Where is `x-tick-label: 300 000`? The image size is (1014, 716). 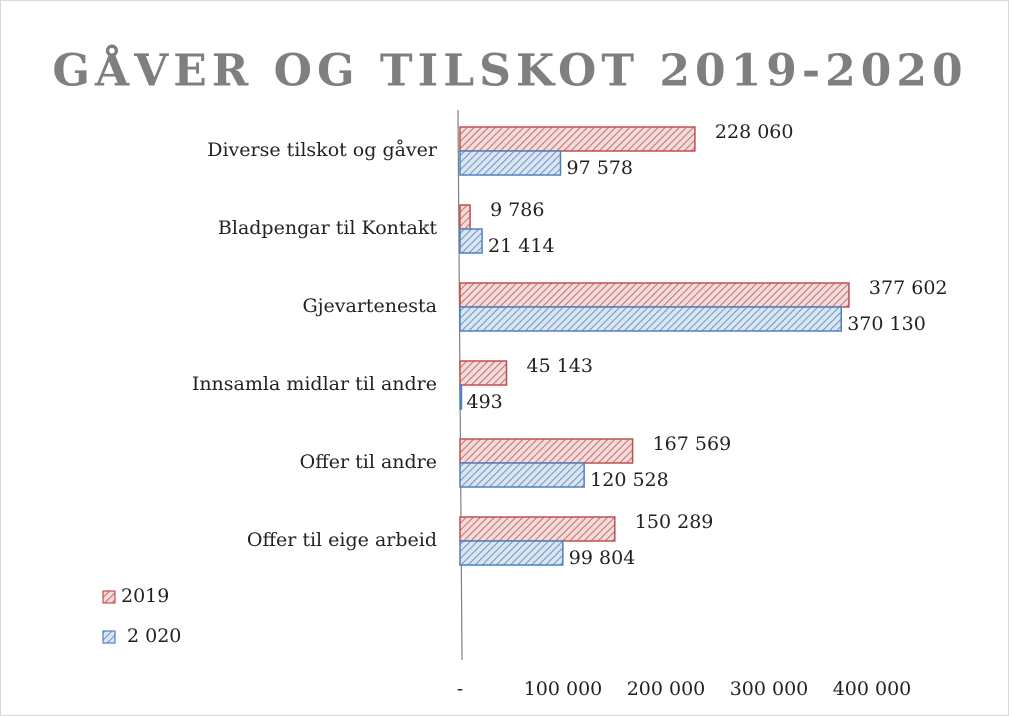 x-tick-label: 300 000 is located at coordinates (769, 689).